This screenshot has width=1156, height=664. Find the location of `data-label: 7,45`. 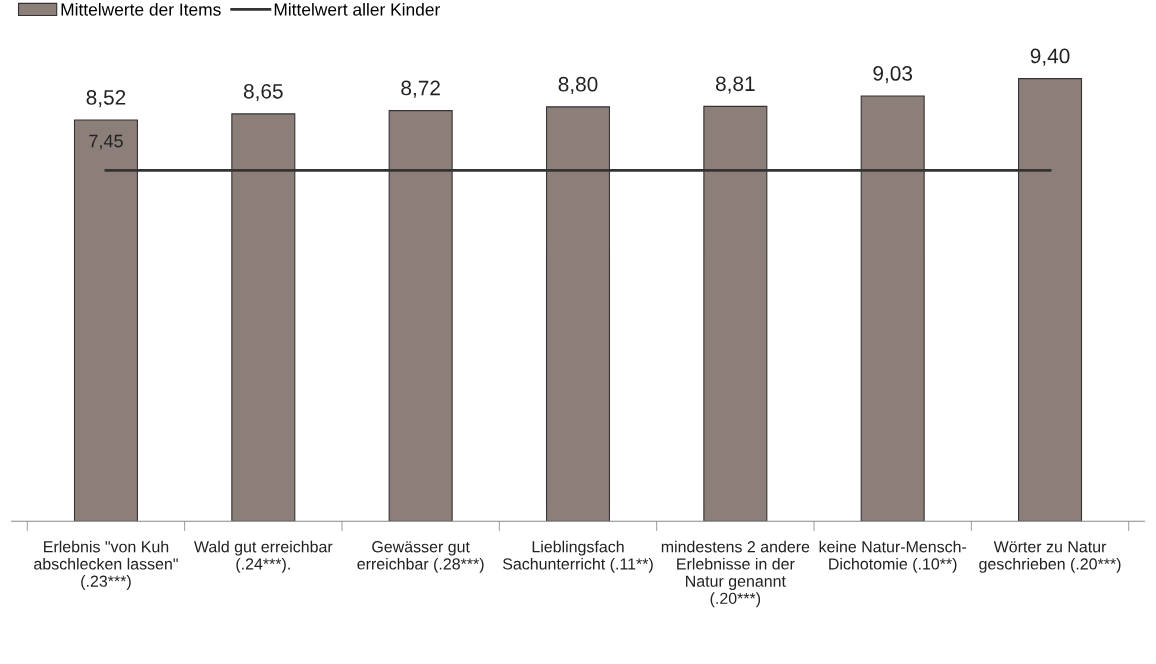

data-label: 7,45 is located at coordinates (106, 142).